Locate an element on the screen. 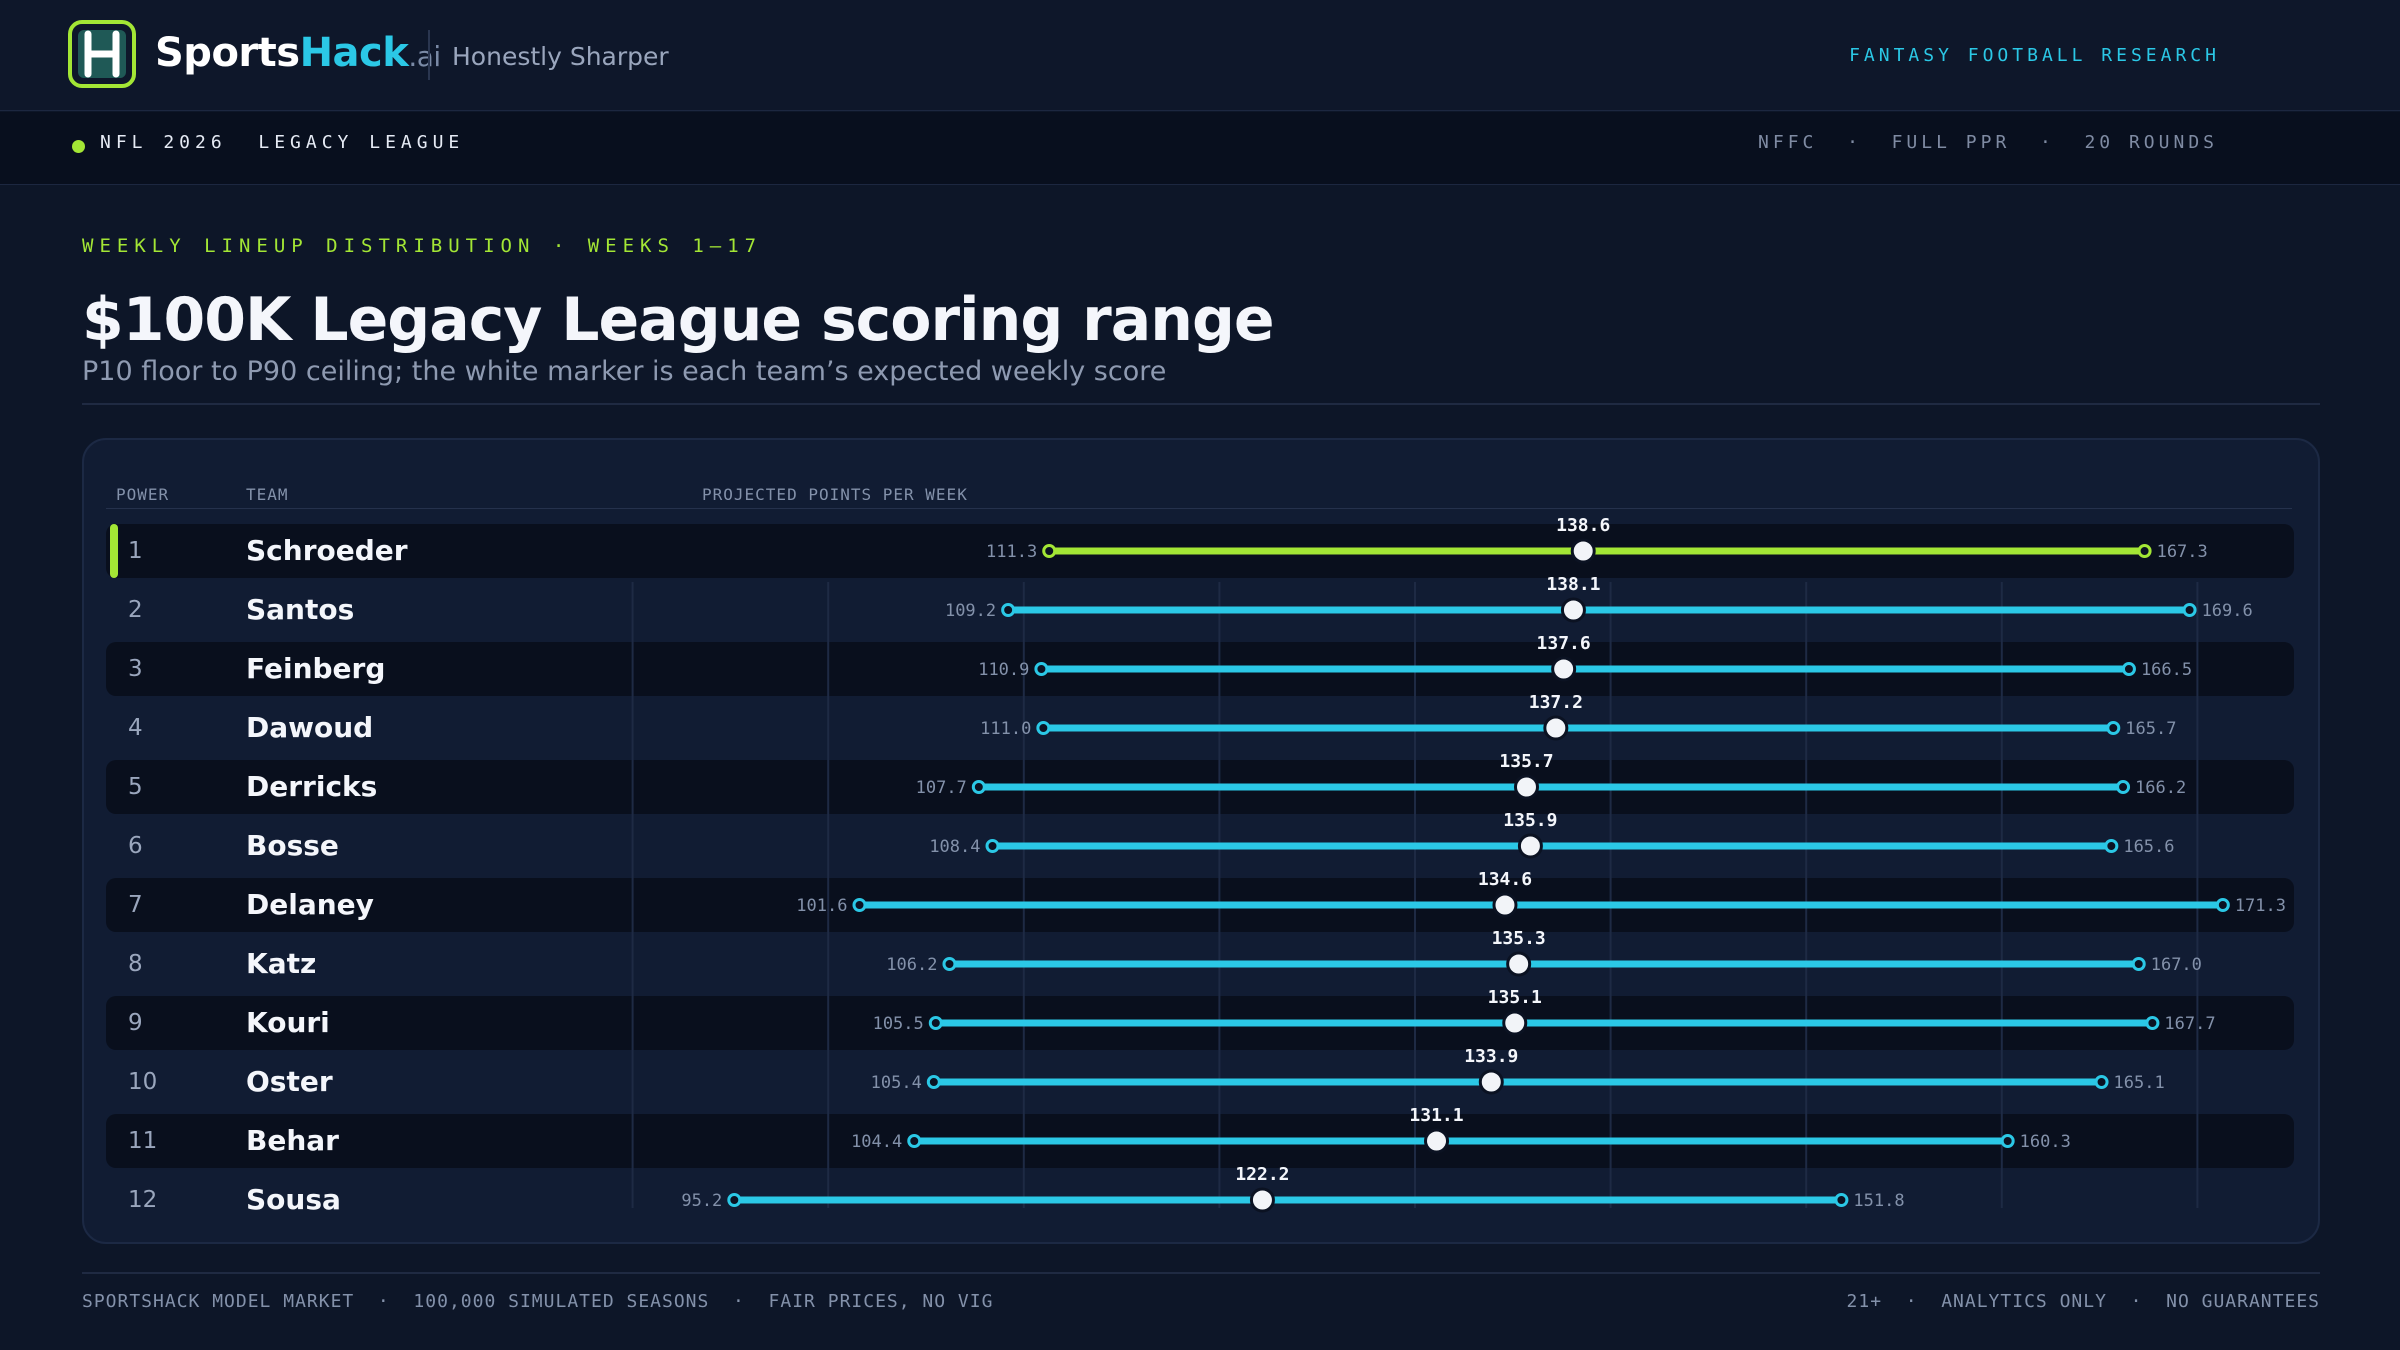 The width and height of the screenshot is (2400, 1350). power-rank: 10 is located at coordinates (143, 1082).